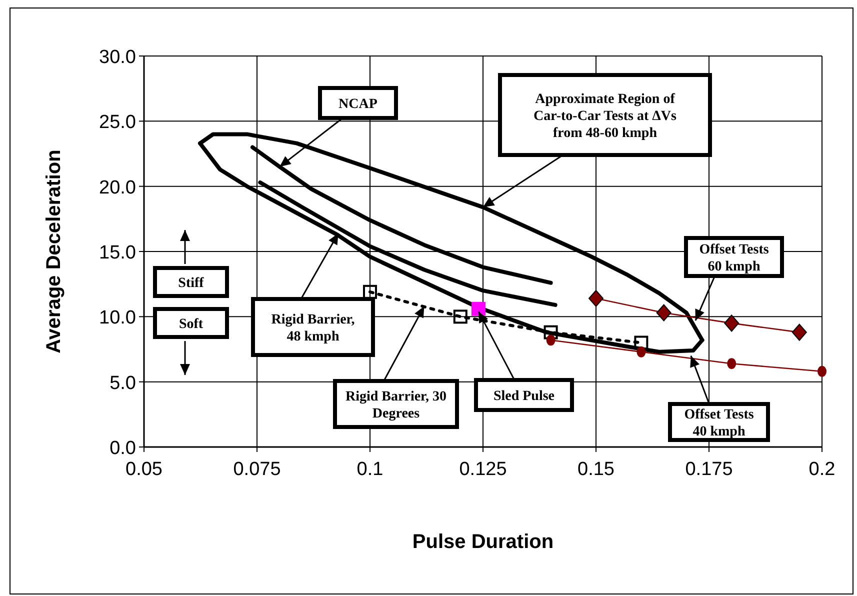  I want to click on y-tick-label: 15.0, so click(117, 253).